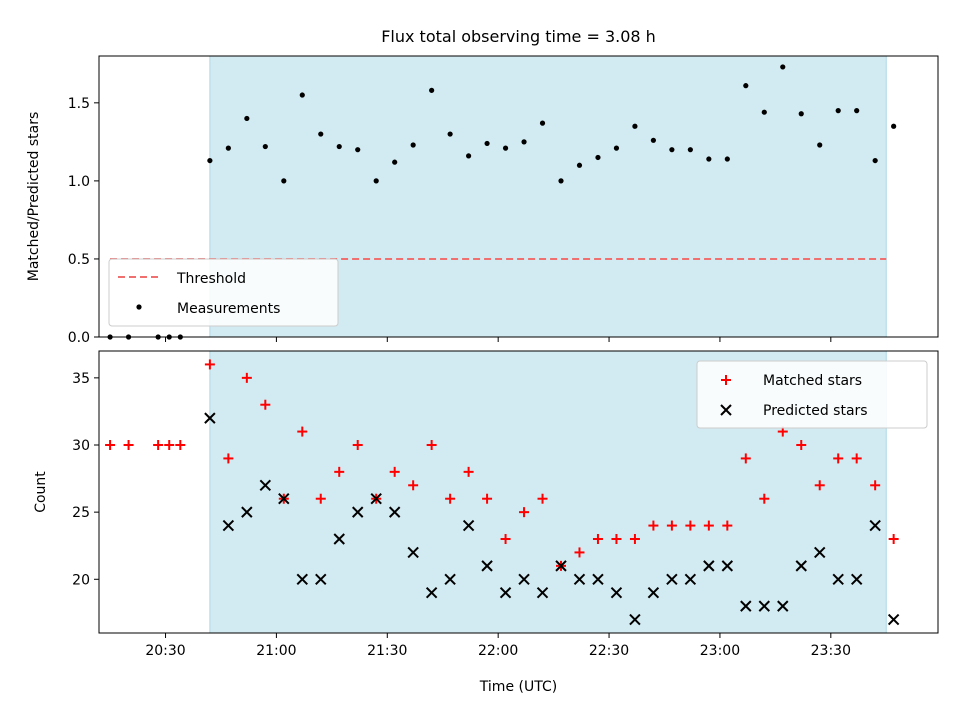  What do you see at coordinates (165, 651) in the screenshot?
I see `x-tick-label: 20:30` at bounding box center [165, 651].